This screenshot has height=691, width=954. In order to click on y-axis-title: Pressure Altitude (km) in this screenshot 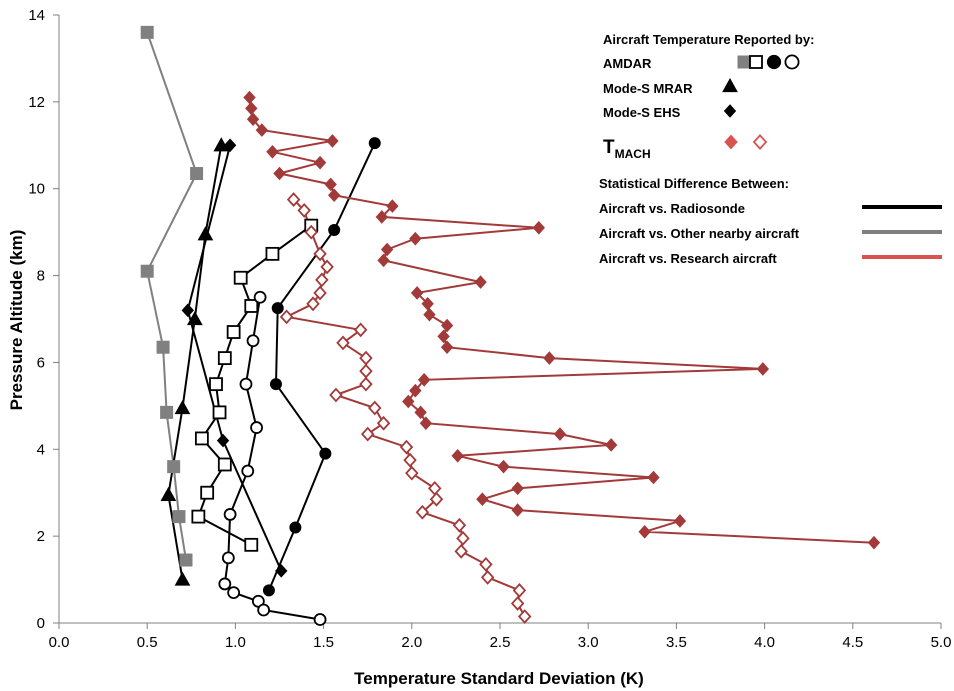, I will do `click(16, 320)`.